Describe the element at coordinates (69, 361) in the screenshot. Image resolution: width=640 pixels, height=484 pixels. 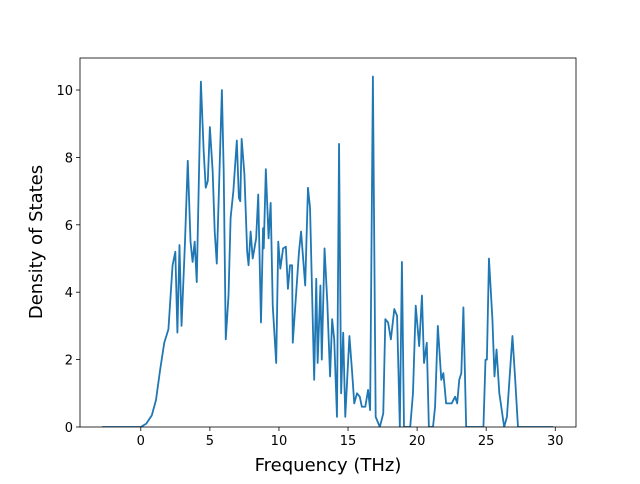
I see `y-tick-label: 2` at that location.